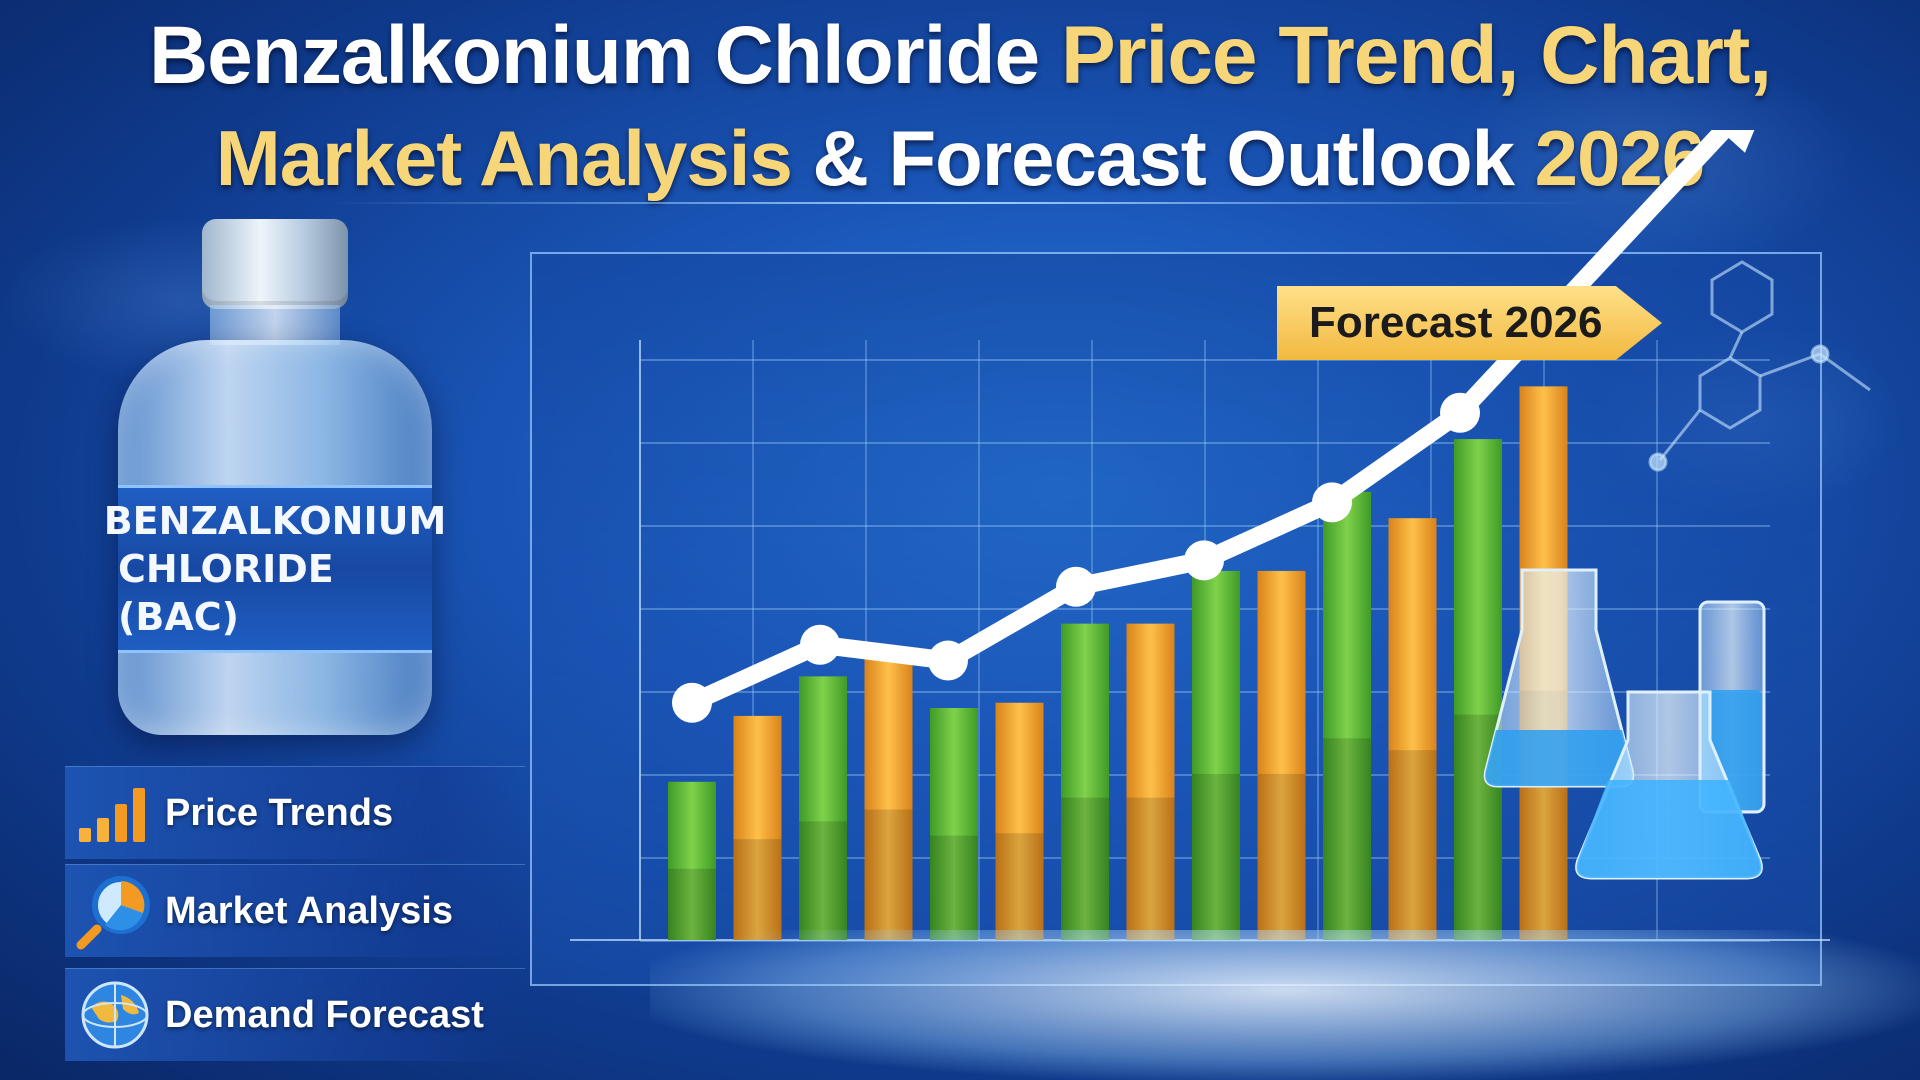  Describe the element at coordinates (226, 593) in the screenshot. I see `bottle-label-line-2: CHLORIDE (BAC)` at that location.